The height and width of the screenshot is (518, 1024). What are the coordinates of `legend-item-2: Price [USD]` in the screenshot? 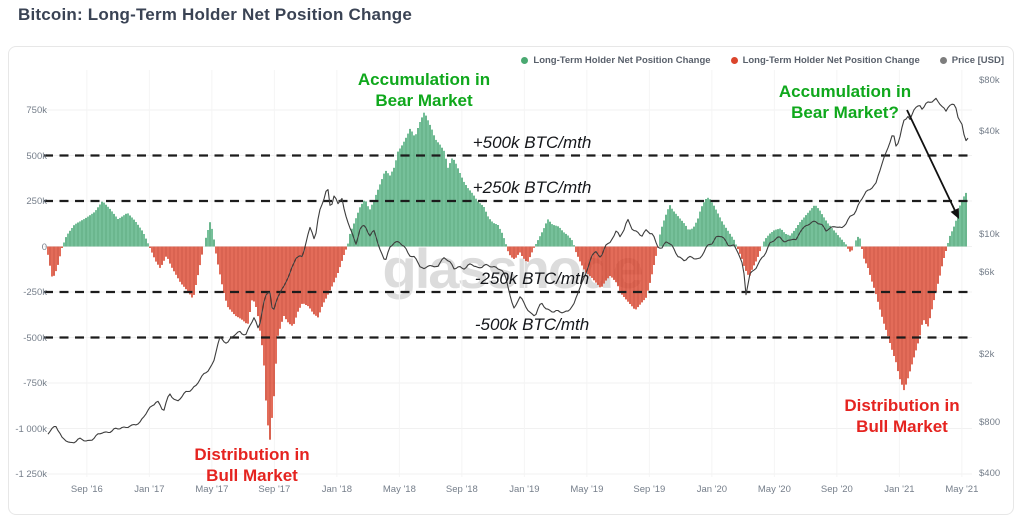 It's located at (971, 60).